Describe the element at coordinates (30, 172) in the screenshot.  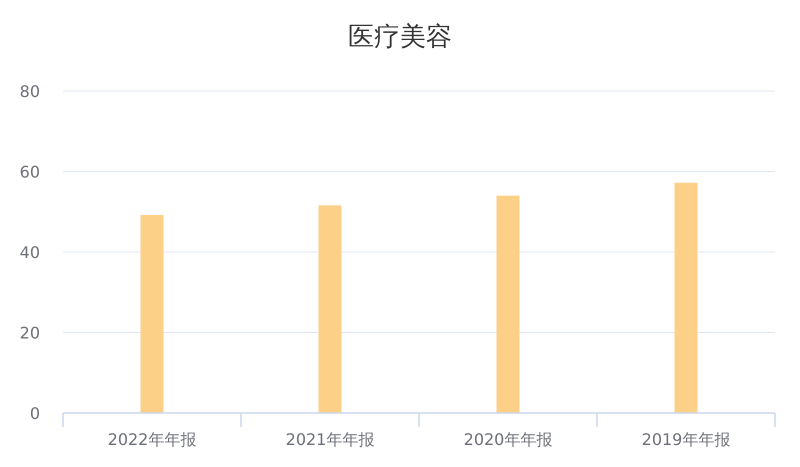
I see `y-tick-label: 60` at that location.